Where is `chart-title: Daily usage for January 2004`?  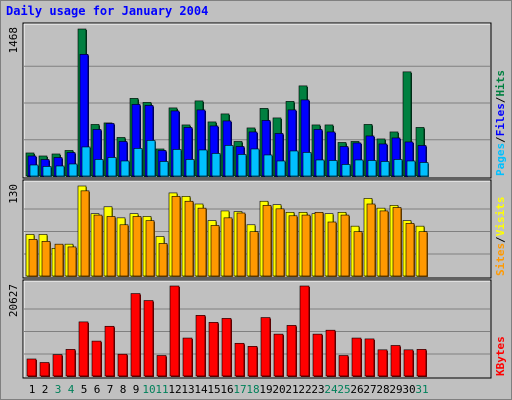 chart-title: Daily usage for January 2004 is located at coordinates (107, 11).